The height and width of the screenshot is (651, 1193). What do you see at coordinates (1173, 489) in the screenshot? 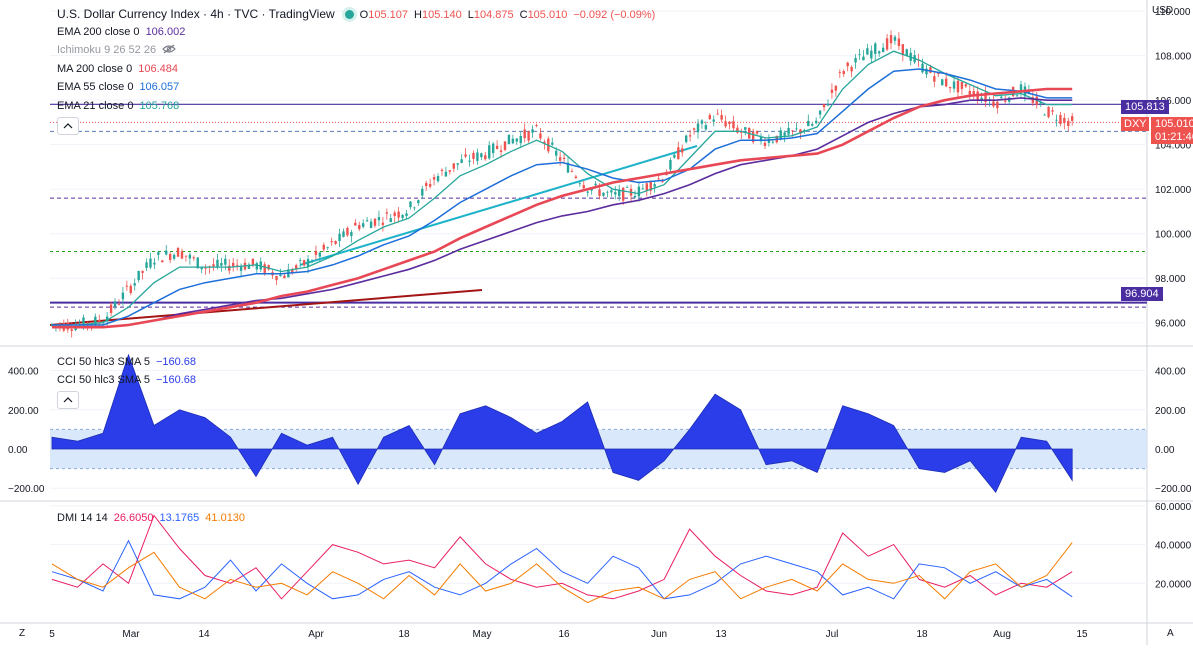
I see `cci-tick-label: −200.00` at bounding box center [1173, 489].